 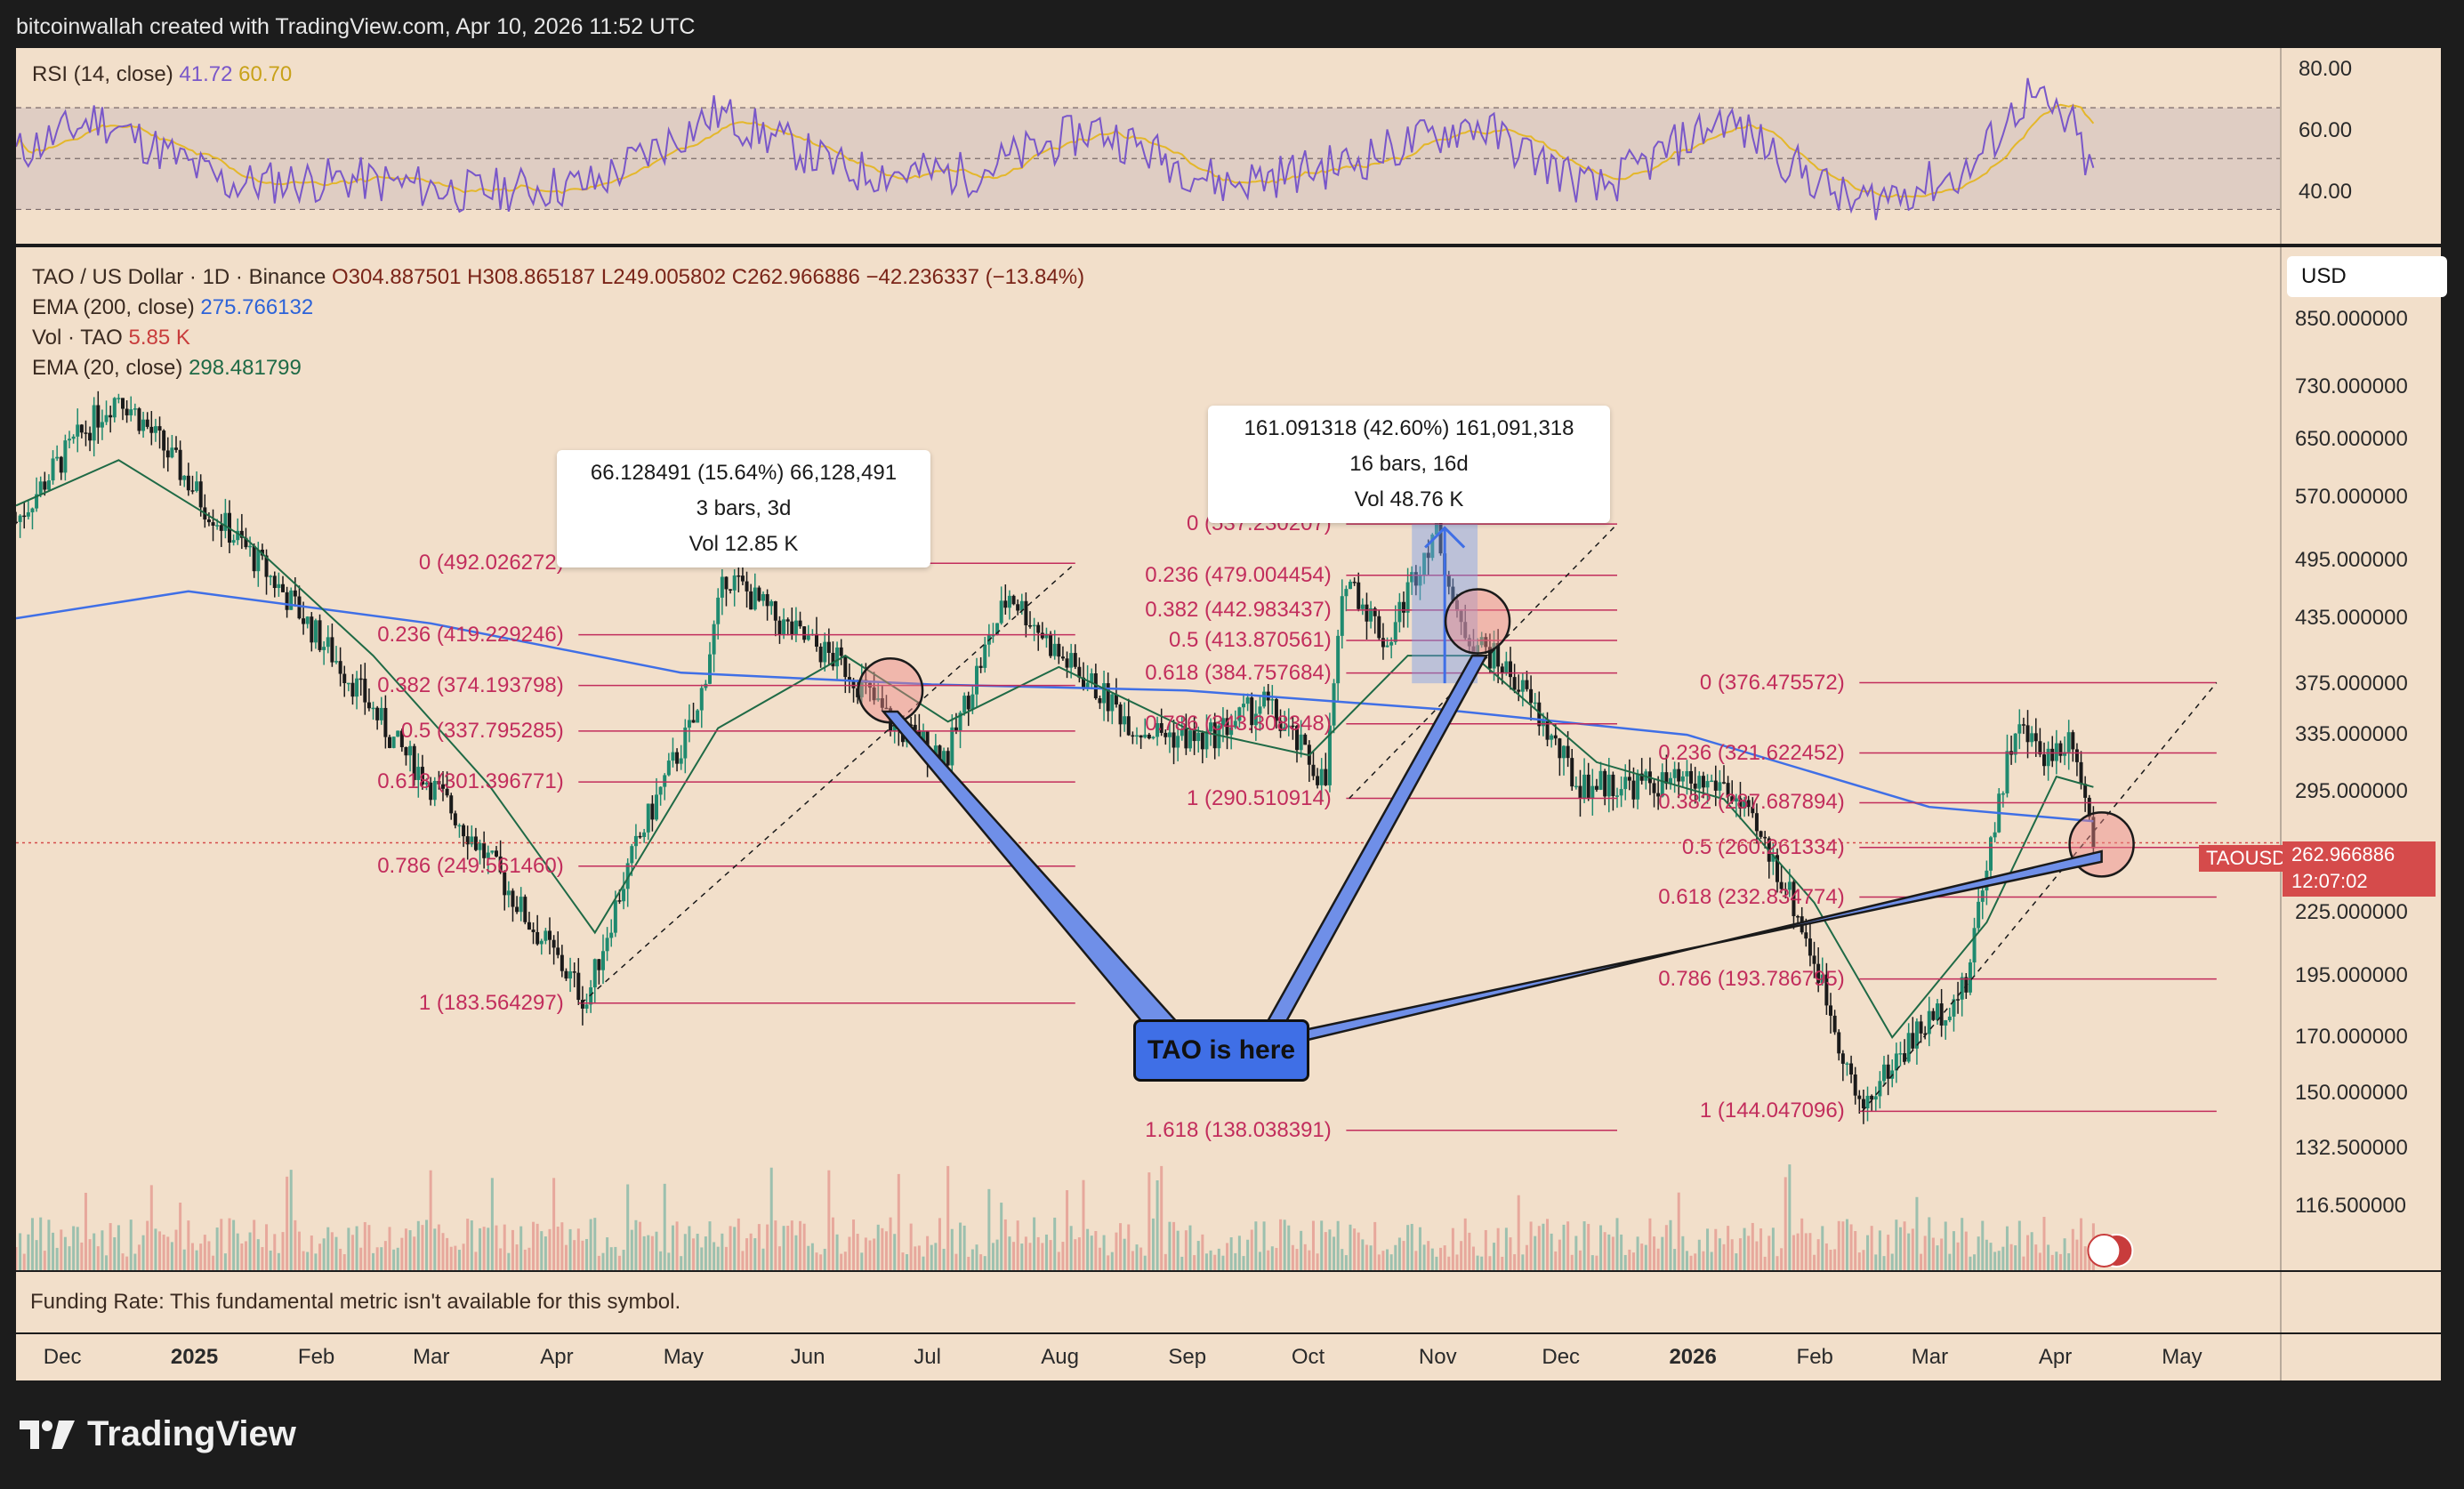 I want to click on price-axis-label: 375.000000, so click(x=2352, y=684).